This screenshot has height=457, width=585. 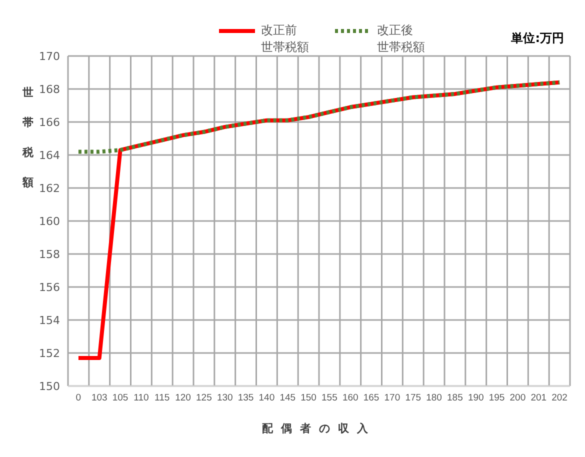 What do you see at coordinates (79, 398) in the screenshot?
I see `x-tick-label: 0` at bounding box center [79, 398].